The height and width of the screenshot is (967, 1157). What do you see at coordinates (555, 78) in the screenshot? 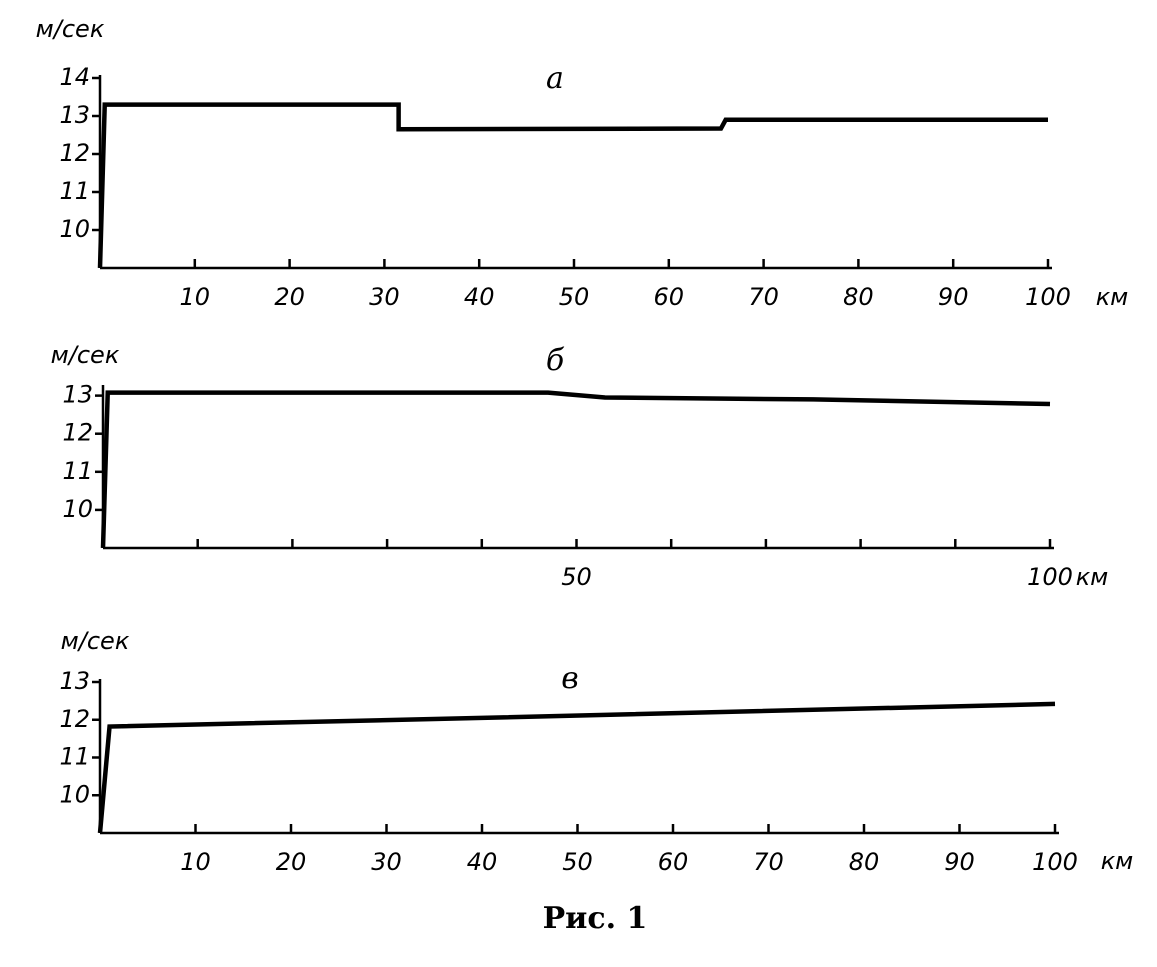
I see `panel-title: а` at bounding box center [555, 78].